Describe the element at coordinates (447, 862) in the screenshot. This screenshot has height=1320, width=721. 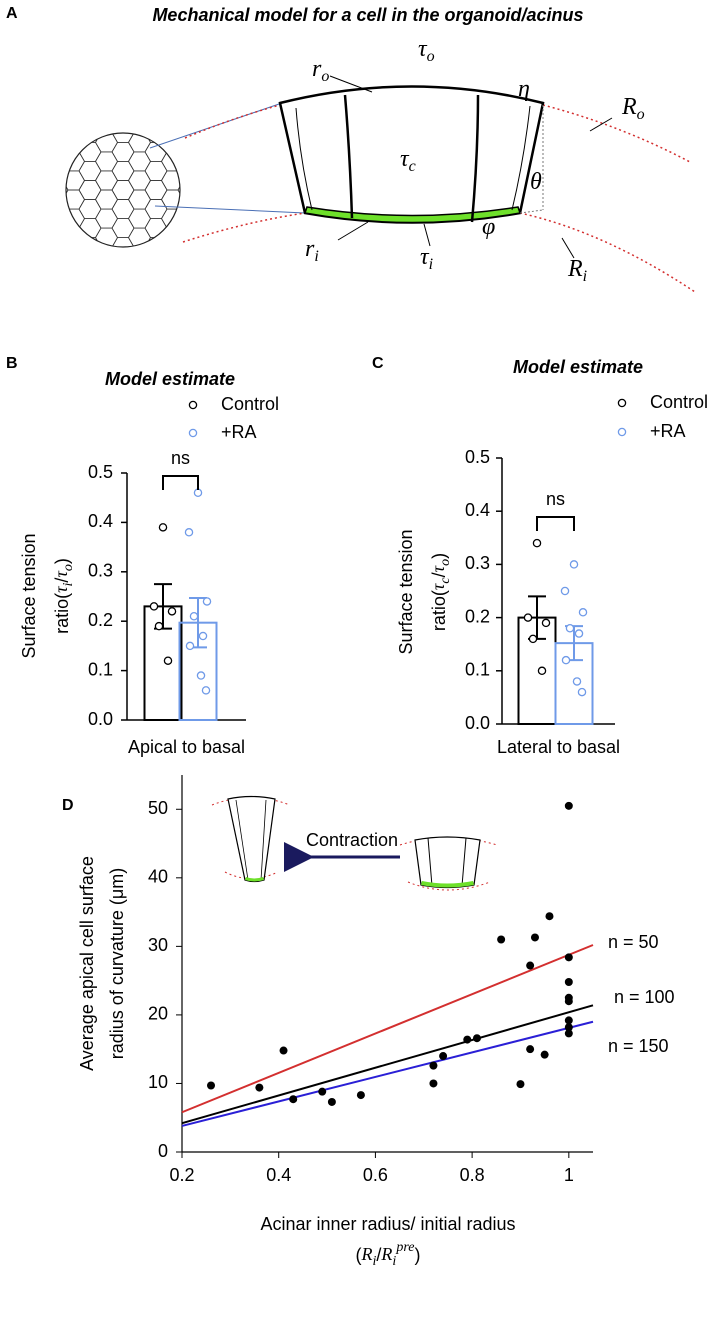
I see `initial-cell` at that location.